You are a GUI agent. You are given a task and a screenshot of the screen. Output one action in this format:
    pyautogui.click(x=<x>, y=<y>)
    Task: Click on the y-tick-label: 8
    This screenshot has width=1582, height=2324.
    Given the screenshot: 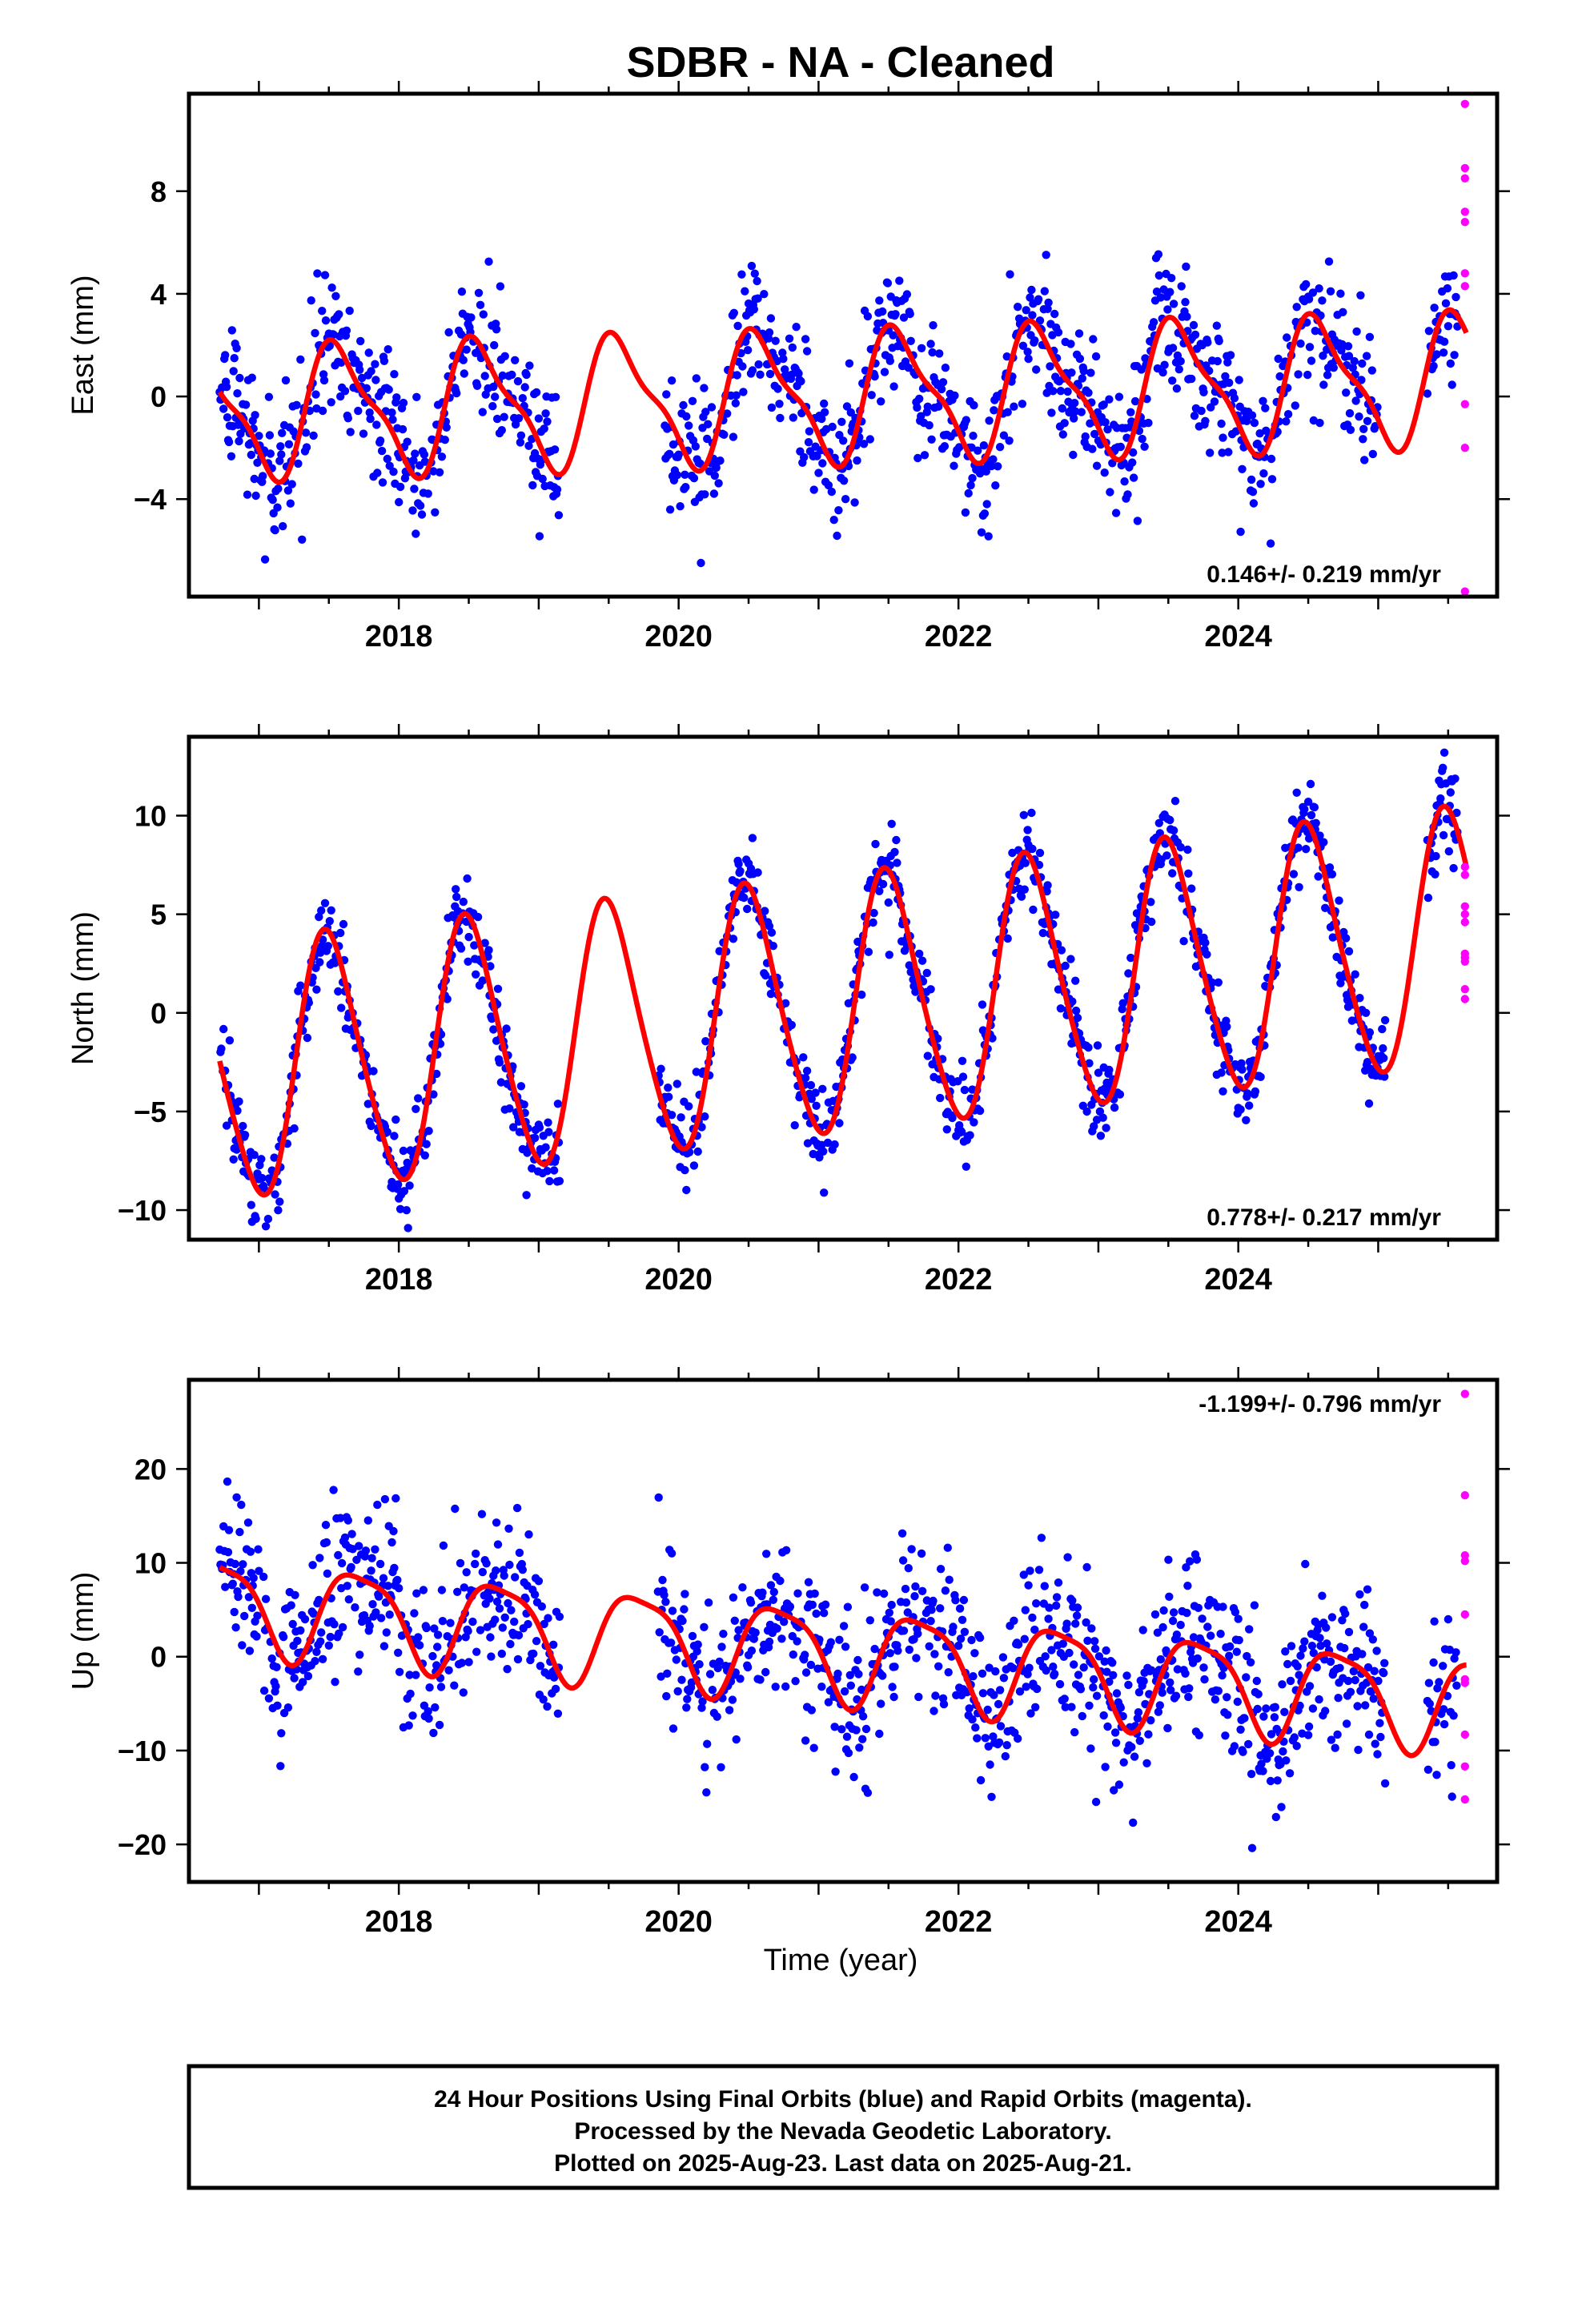 What is the action you would take?
    pyautogui.click(x=159, y=191)
    